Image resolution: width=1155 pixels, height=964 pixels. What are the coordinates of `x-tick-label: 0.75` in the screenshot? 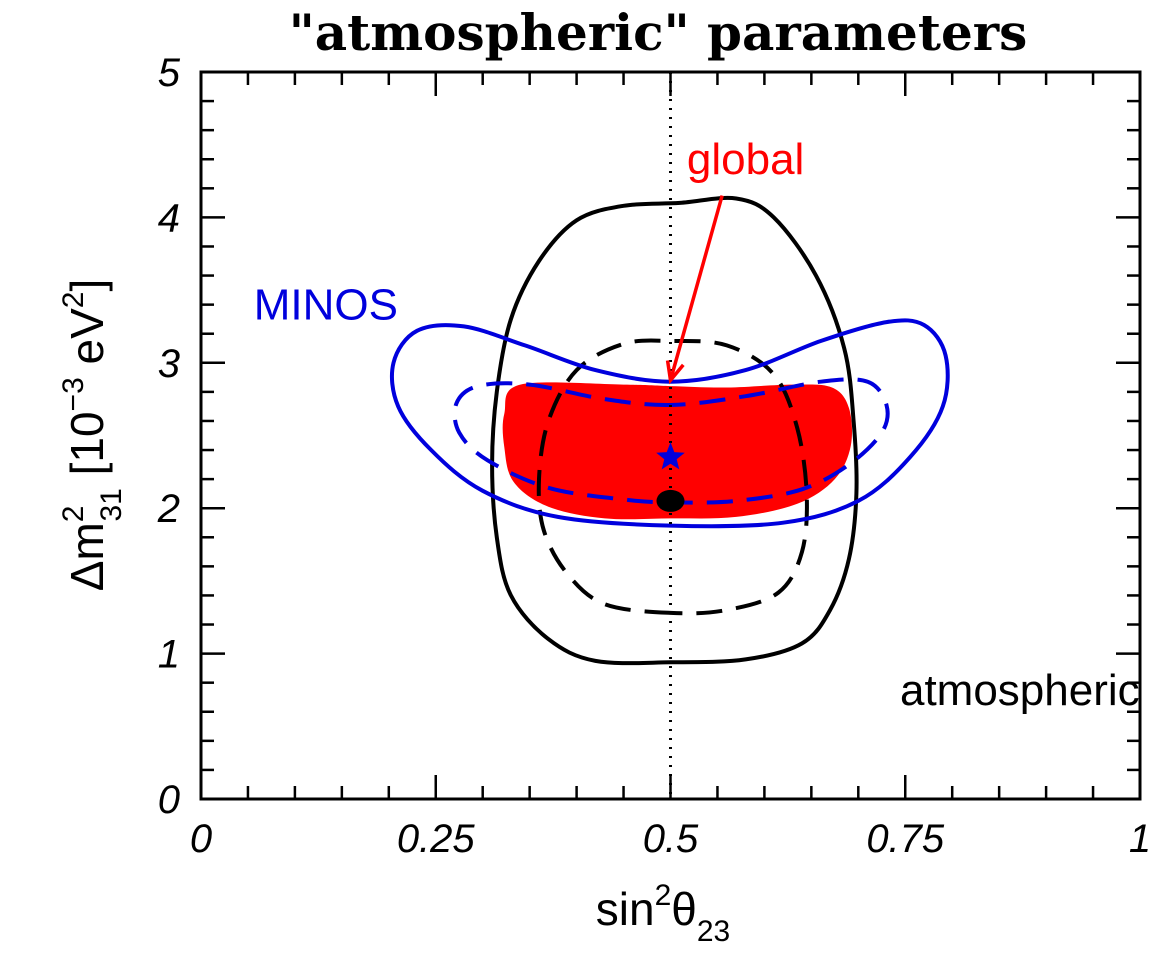 It's located at (905, 839).